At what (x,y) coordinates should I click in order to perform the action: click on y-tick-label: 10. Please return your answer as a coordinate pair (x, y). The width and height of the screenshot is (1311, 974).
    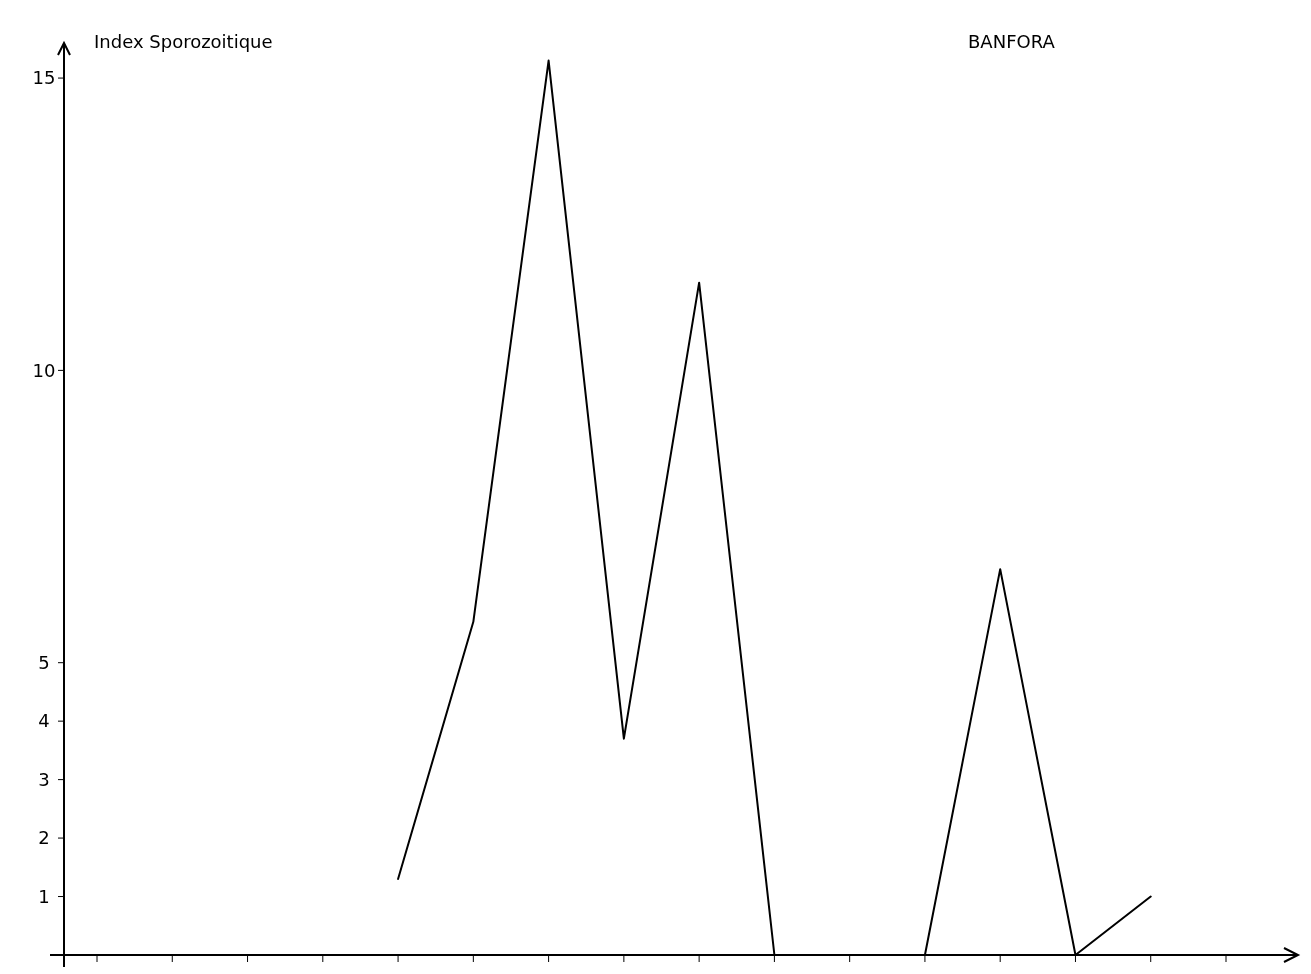
    Looking at the image, I should click on (44, 370).